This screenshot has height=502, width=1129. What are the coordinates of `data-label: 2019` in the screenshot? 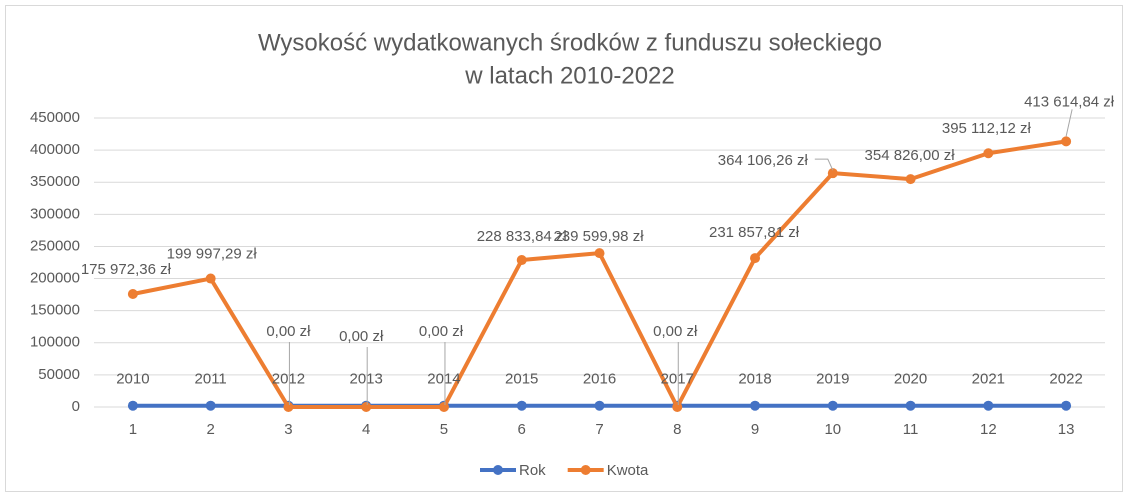 It's located at (832, 379).